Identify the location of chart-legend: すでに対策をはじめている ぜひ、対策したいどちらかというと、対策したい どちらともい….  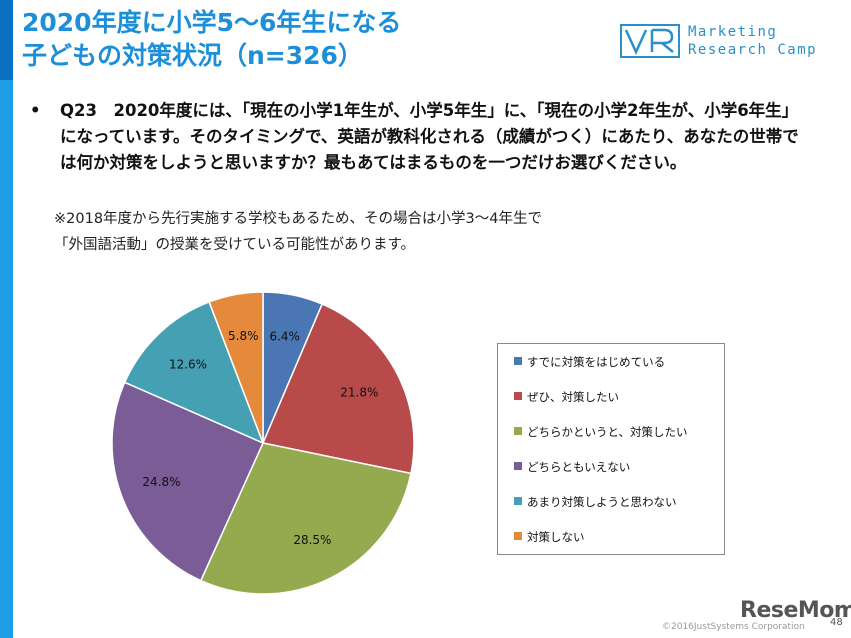
(611, 449).